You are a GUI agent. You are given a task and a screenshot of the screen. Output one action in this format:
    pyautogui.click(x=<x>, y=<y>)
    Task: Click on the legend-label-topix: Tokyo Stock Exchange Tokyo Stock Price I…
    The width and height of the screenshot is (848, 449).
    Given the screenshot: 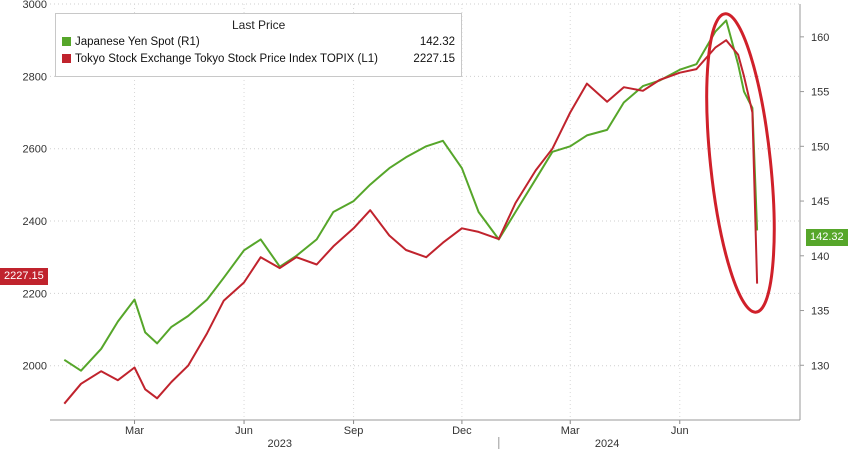 What is the action you would take?
    pyautogui.click(x=226, y=59)
    